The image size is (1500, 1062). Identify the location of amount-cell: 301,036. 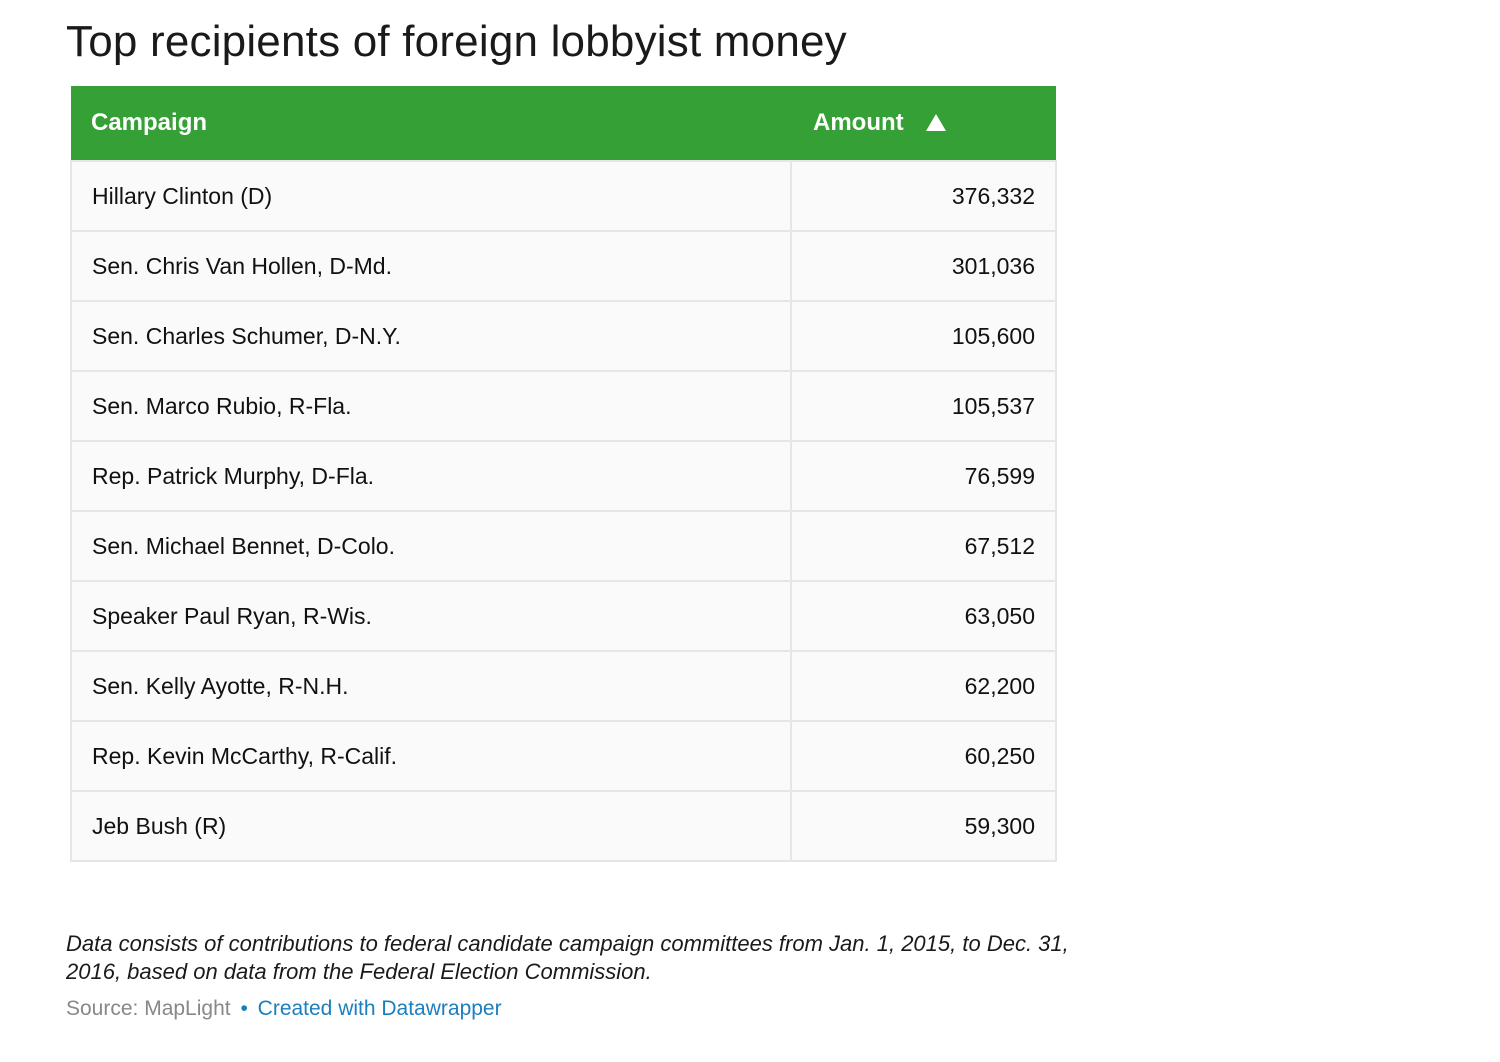
(923, 266).